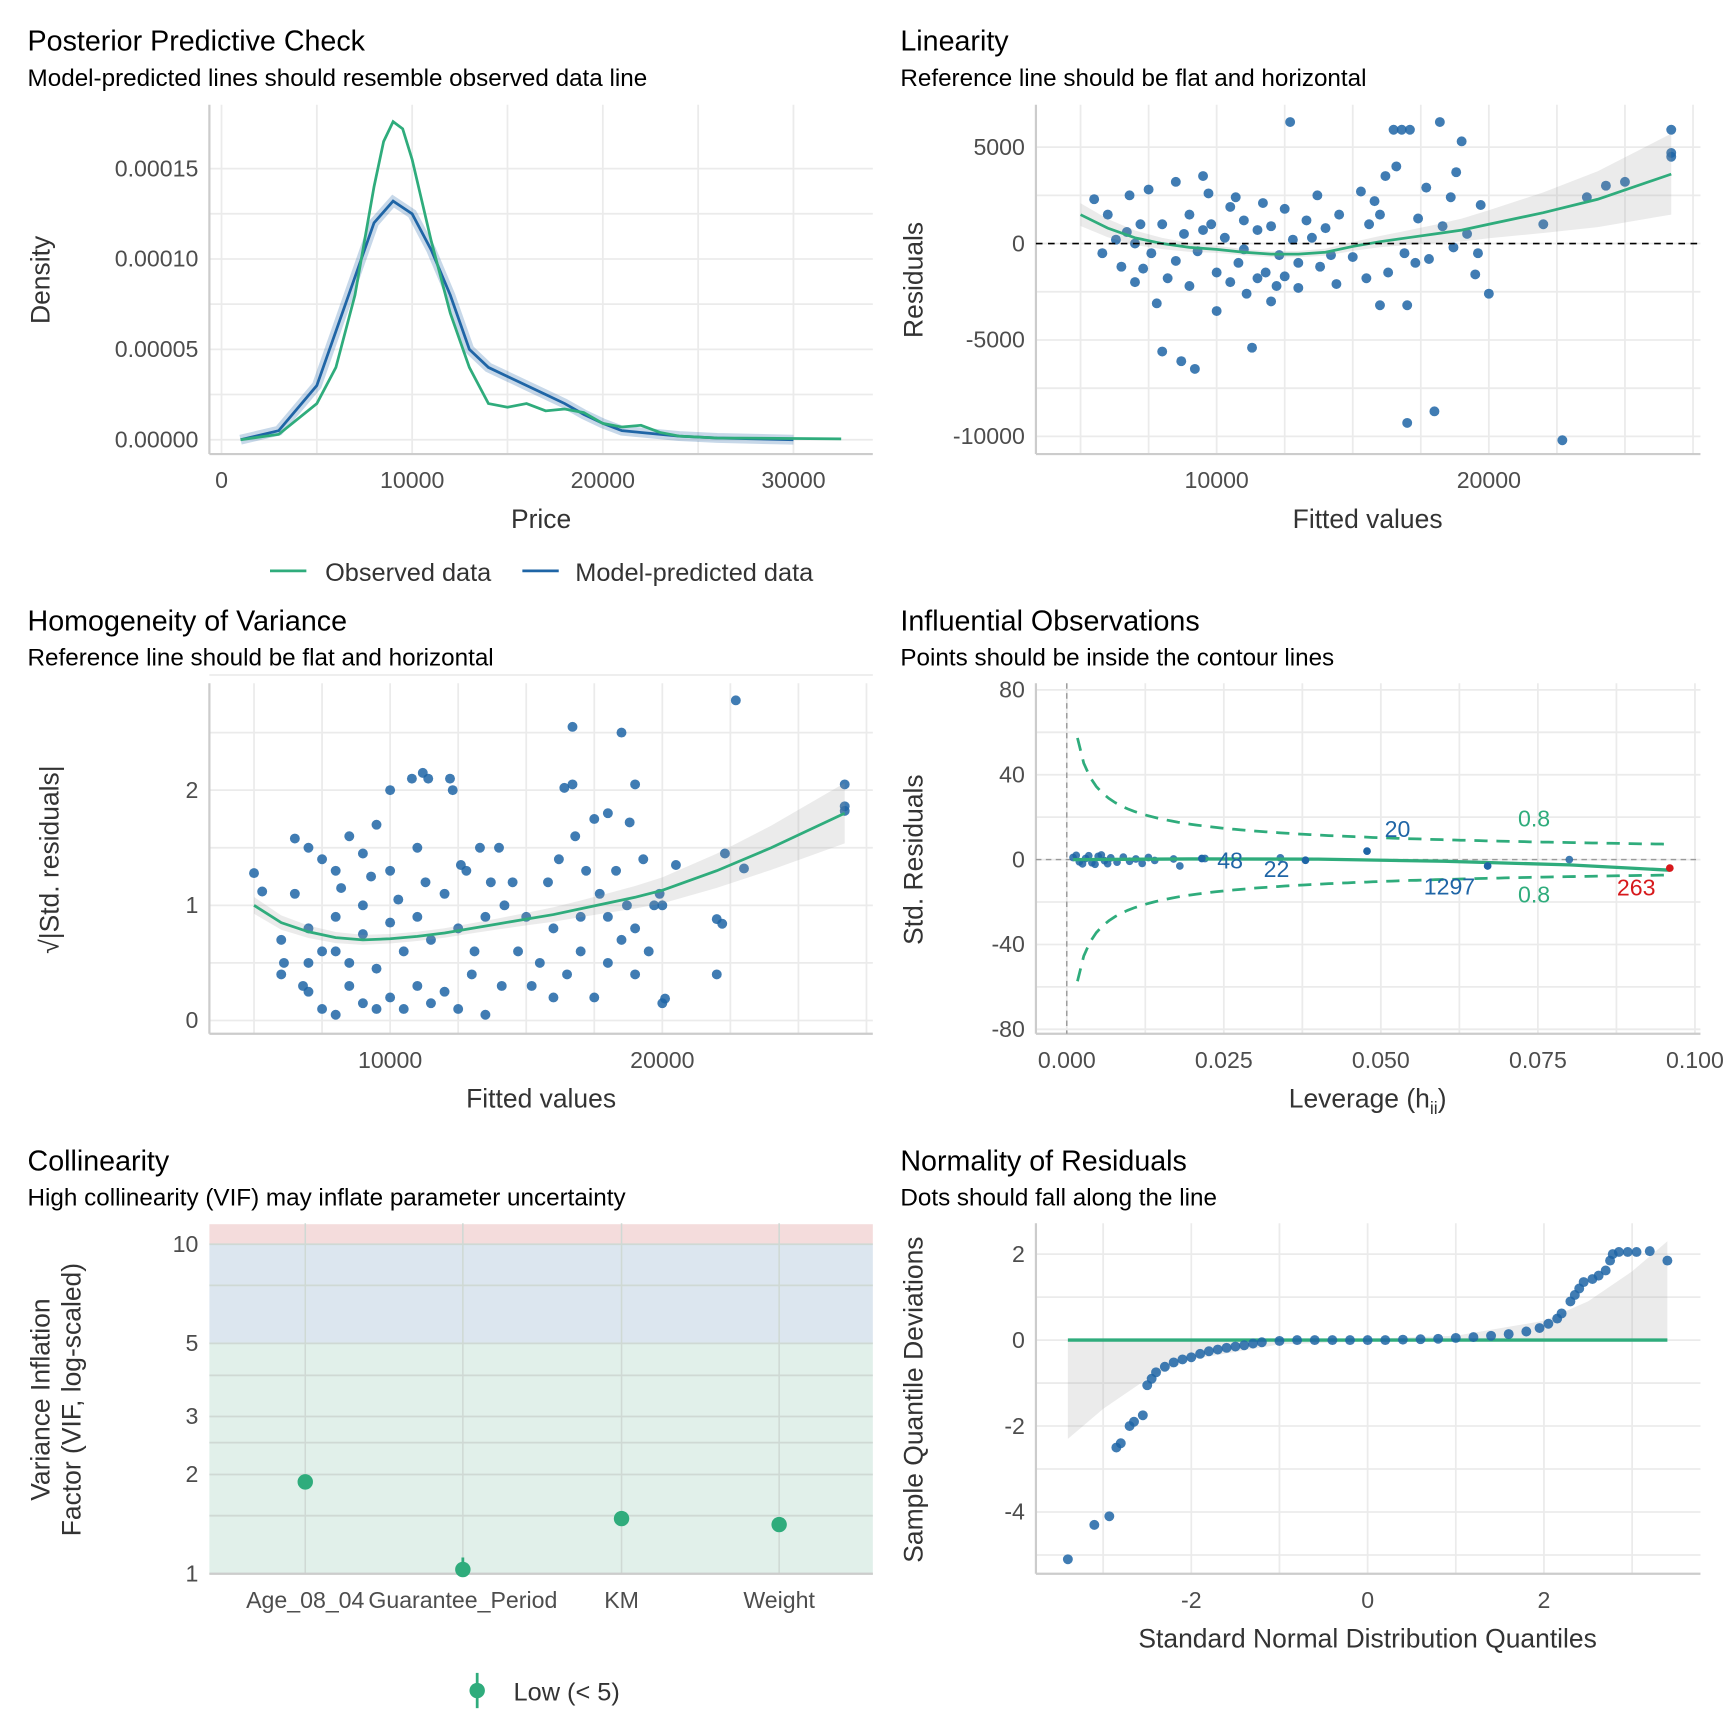 Image resolution: width=1728 pixels, height=1728 pixels. What do you see at coordinates (541, 280) in the screenshot?
I see `observed-line` at bounding box center [541, 280].